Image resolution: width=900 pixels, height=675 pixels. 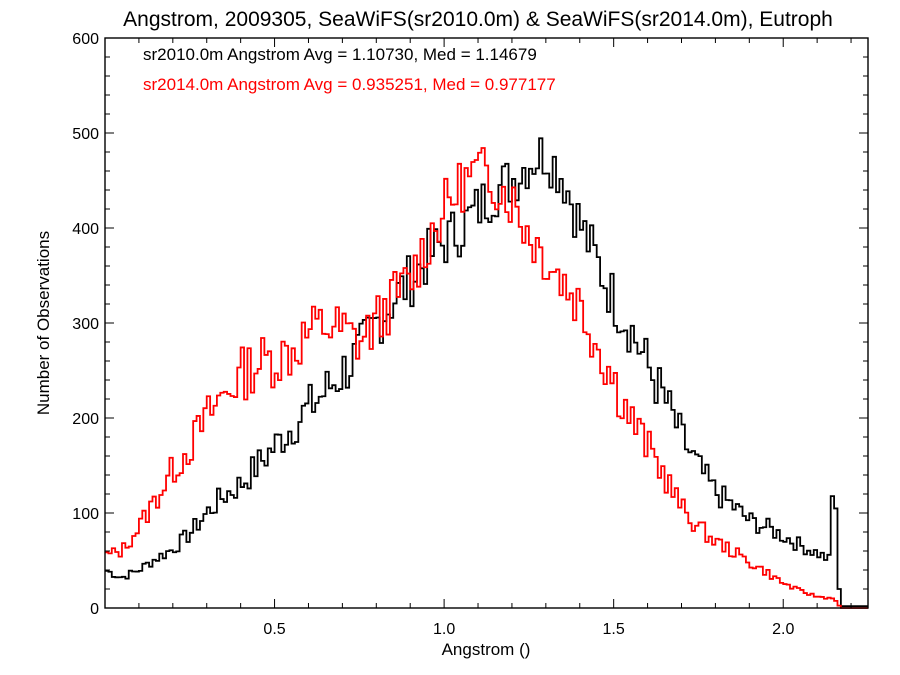 I want to click on y-tick-label: 200, so click(x=85, y=419).